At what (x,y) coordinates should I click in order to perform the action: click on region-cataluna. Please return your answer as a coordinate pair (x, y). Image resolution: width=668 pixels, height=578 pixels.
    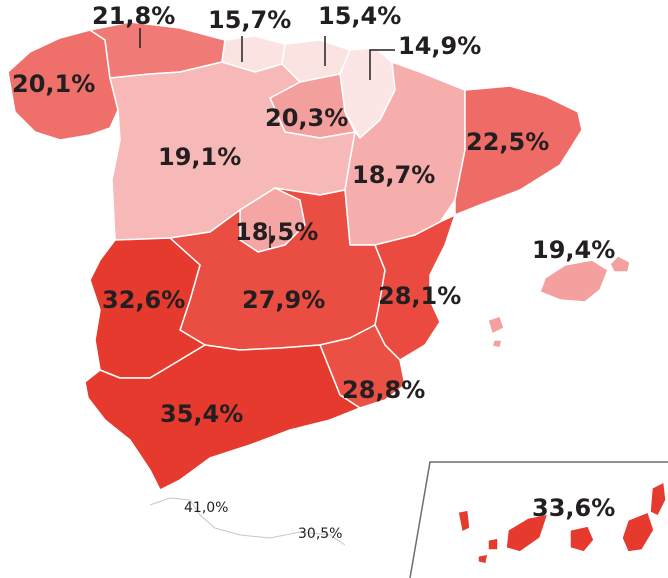
    Looking at the image, I should click on (518, 150).